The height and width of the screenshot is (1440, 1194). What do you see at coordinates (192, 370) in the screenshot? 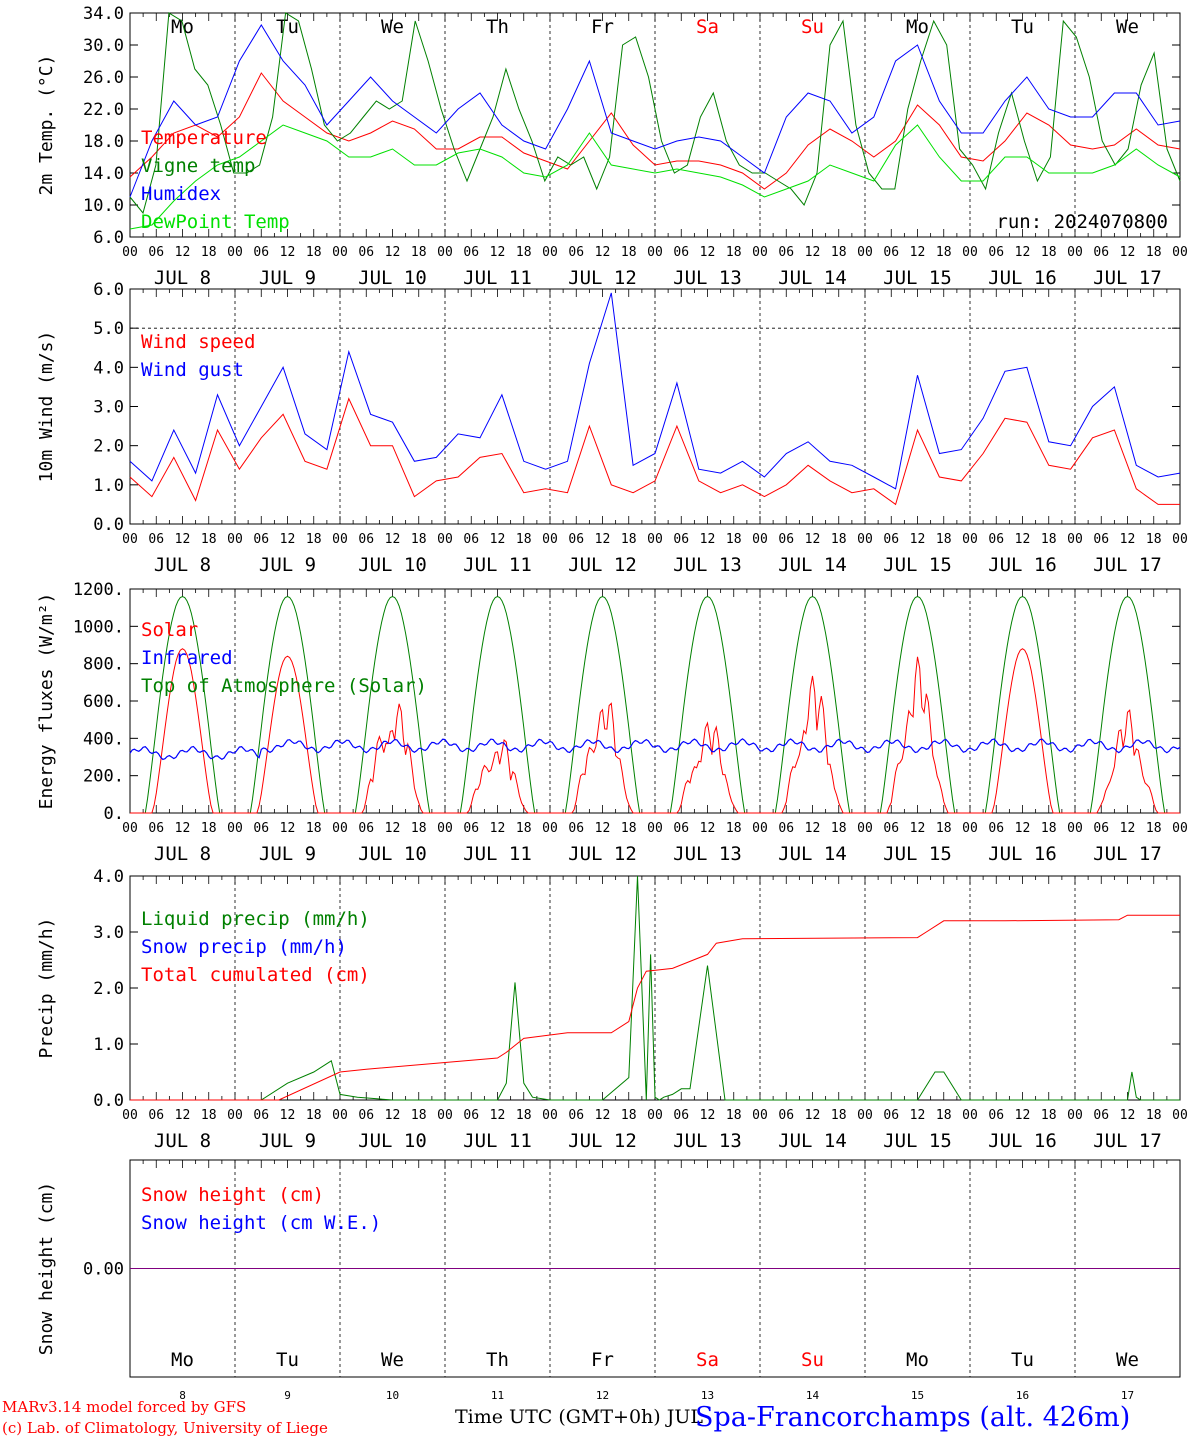
I see `legend-item: Wind gust` at bounding box center [192, 370].